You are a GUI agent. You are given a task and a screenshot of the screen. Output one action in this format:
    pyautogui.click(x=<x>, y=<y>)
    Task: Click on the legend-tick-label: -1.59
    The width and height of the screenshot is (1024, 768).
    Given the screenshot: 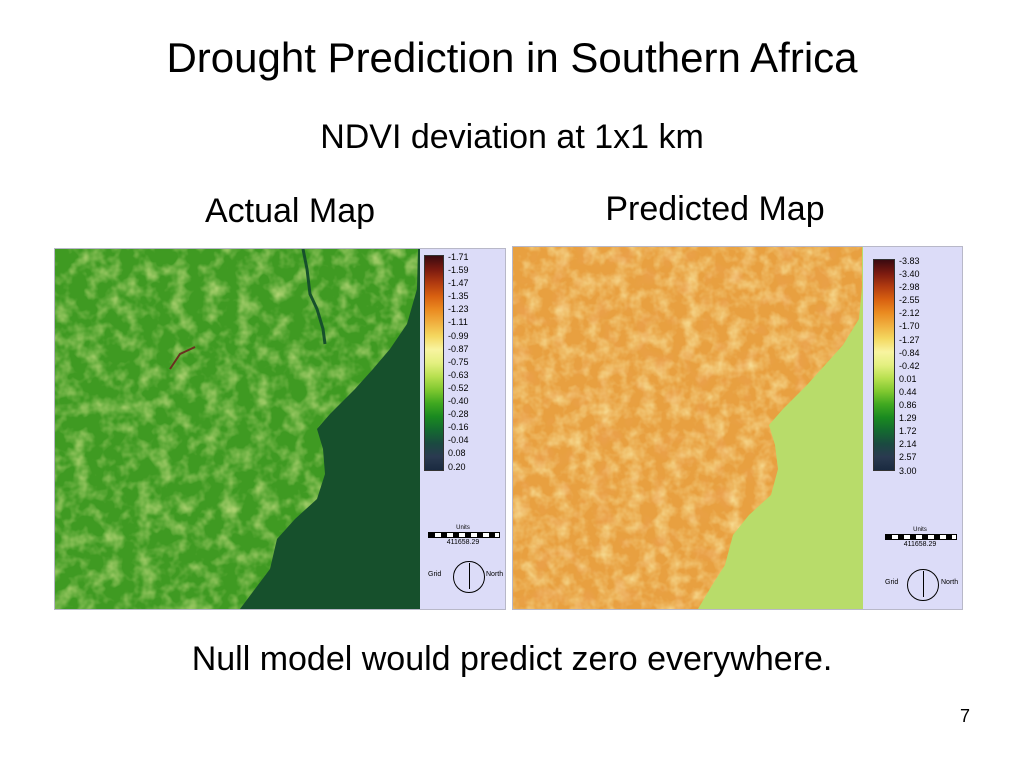 What is the action you would take?
    pyautogui.click(x=458, y=270)
    